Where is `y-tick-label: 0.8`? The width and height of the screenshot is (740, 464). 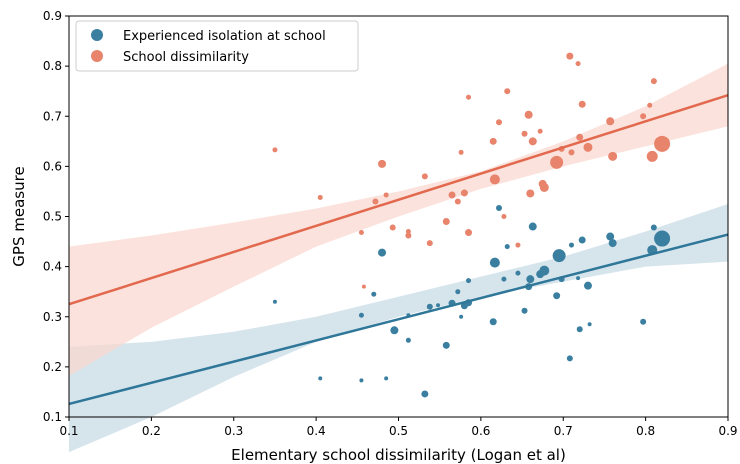
y-tick-label: 0.8 is located at coordinates (52, 66).